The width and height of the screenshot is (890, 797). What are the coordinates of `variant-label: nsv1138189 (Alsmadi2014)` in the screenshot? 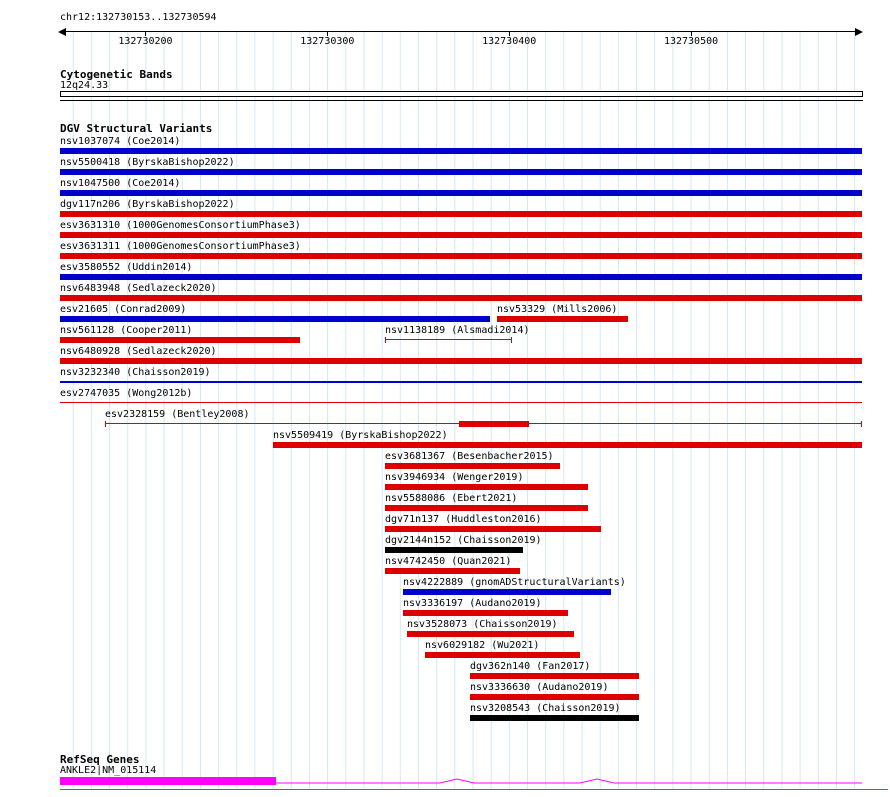 It's located at (457, 330).